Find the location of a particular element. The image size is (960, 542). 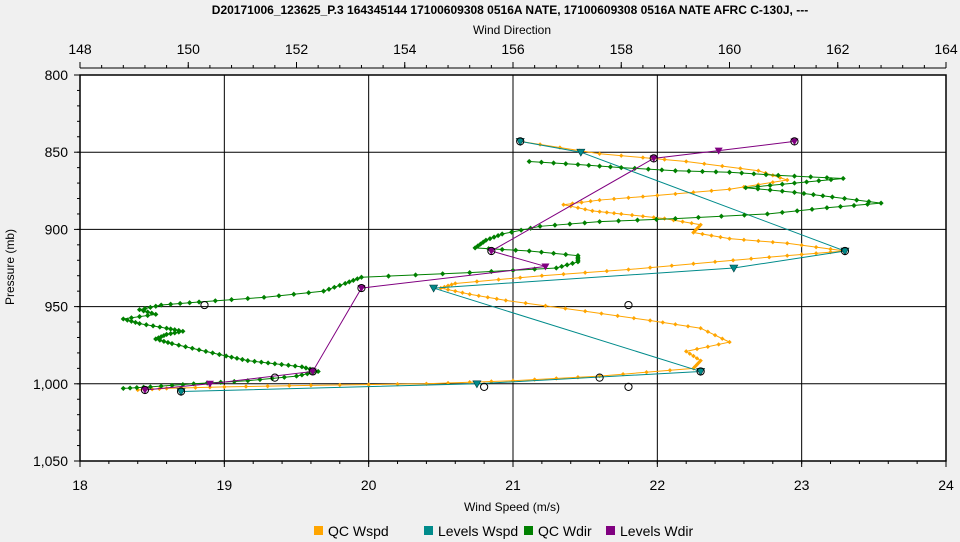

legend: QC Wspd Levels Wspd QC Wdir Levels Wdir is located at coordinates (503, 531).